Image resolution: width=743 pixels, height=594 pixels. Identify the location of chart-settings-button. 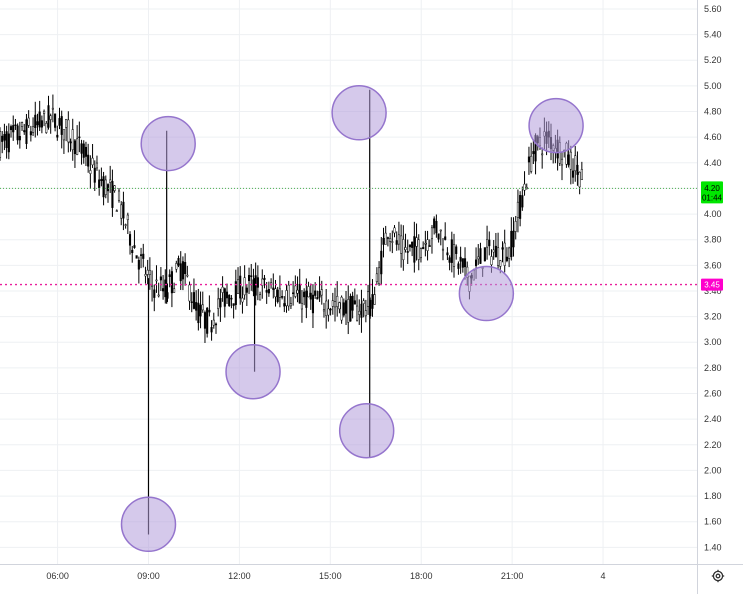
(718, 576).